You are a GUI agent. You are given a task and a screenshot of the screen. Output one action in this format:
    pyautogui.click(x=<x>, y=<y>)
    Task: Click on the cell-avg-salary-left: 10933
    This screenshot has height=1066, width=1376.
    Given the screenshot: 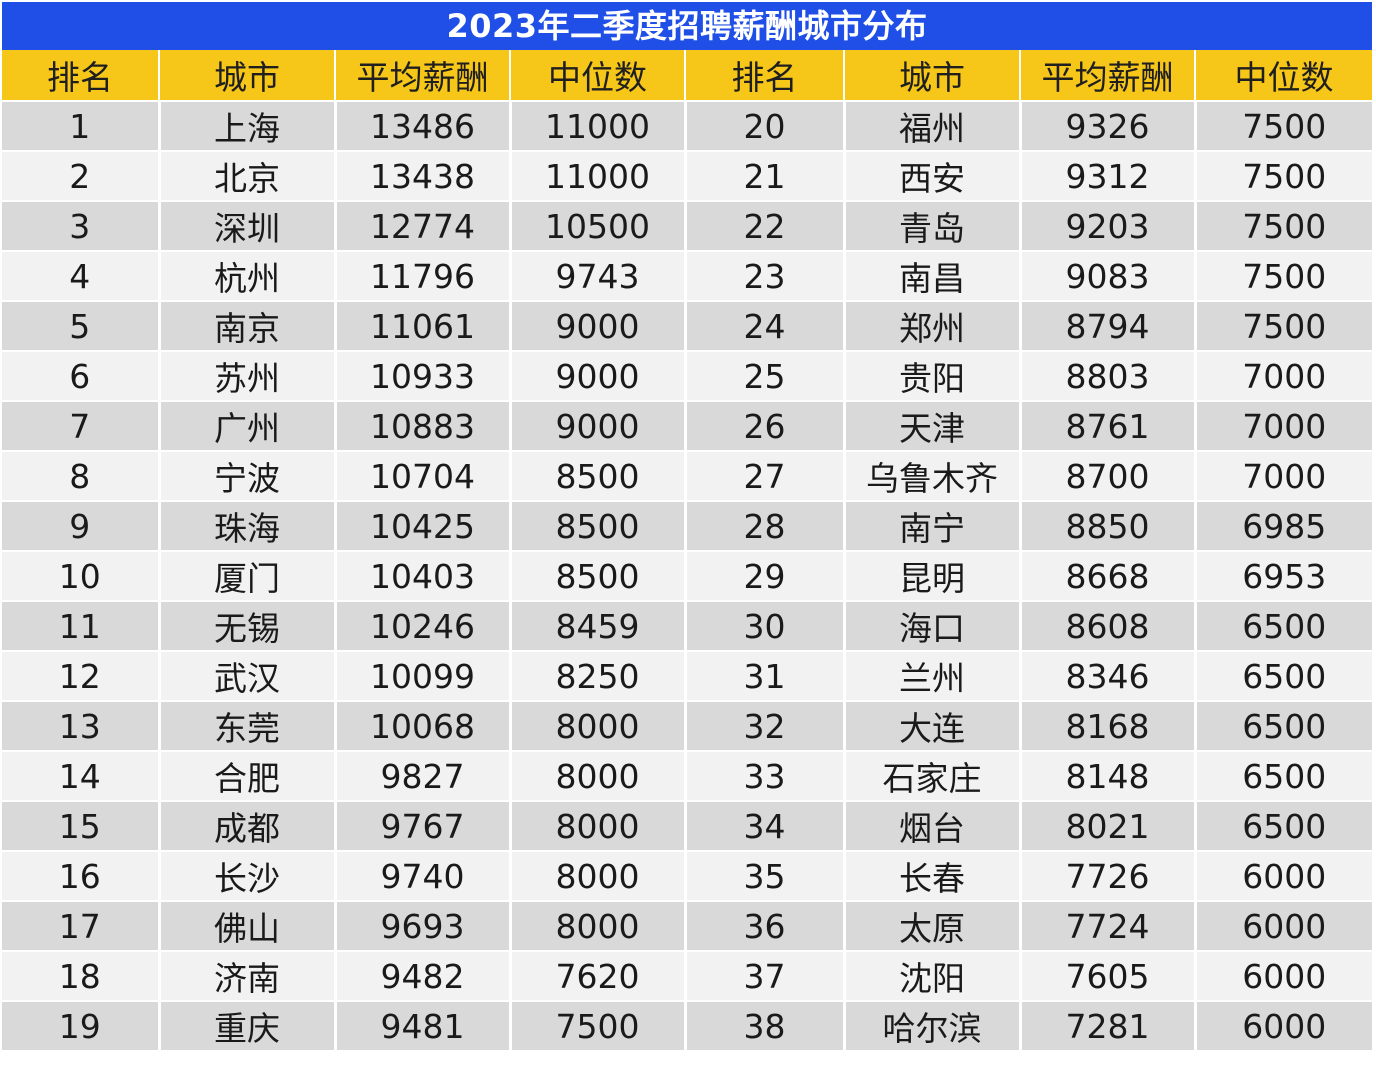 What is the action you would take?
    pyautogui.click(x=421, y=375)
    